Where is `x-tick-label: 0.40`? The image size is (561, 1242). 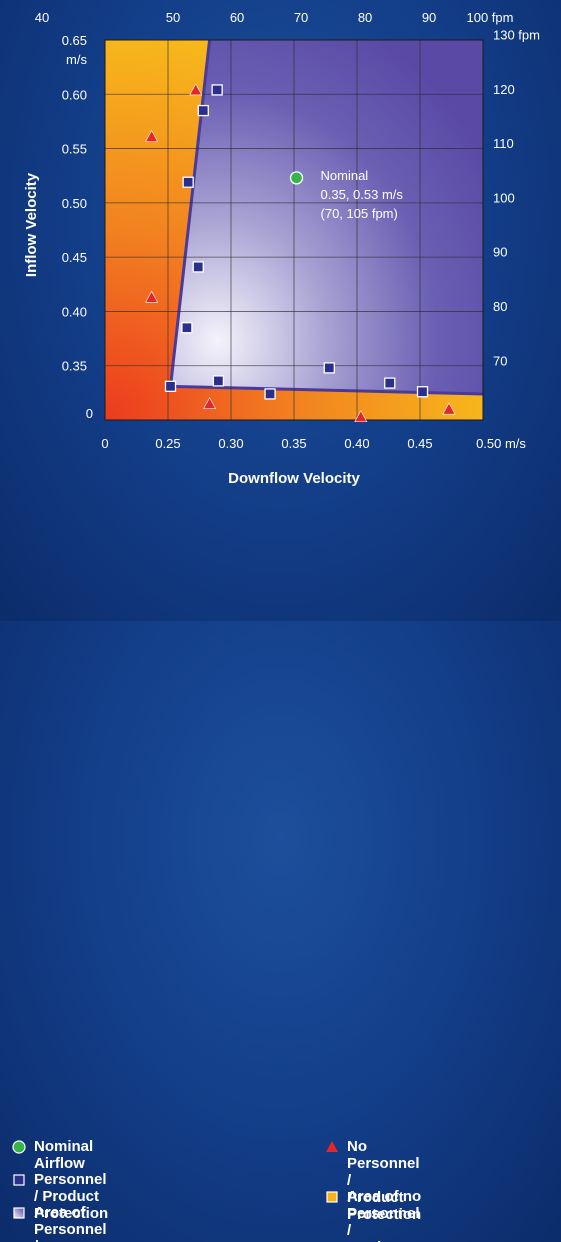
x-tick-label: 0.40 is located at coordinates (356, 443).